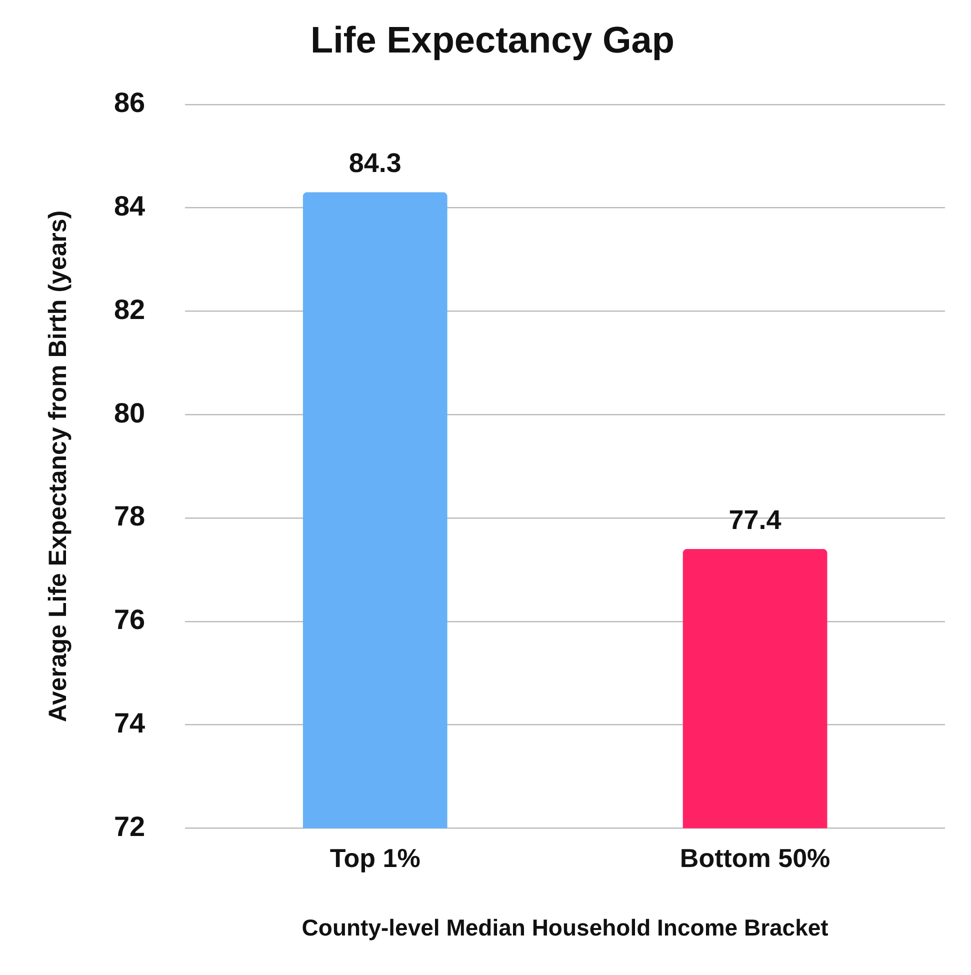 The width and height of the screenshot is (971, 975). I want to click on y-tick-label: 82, so click(130, 309).